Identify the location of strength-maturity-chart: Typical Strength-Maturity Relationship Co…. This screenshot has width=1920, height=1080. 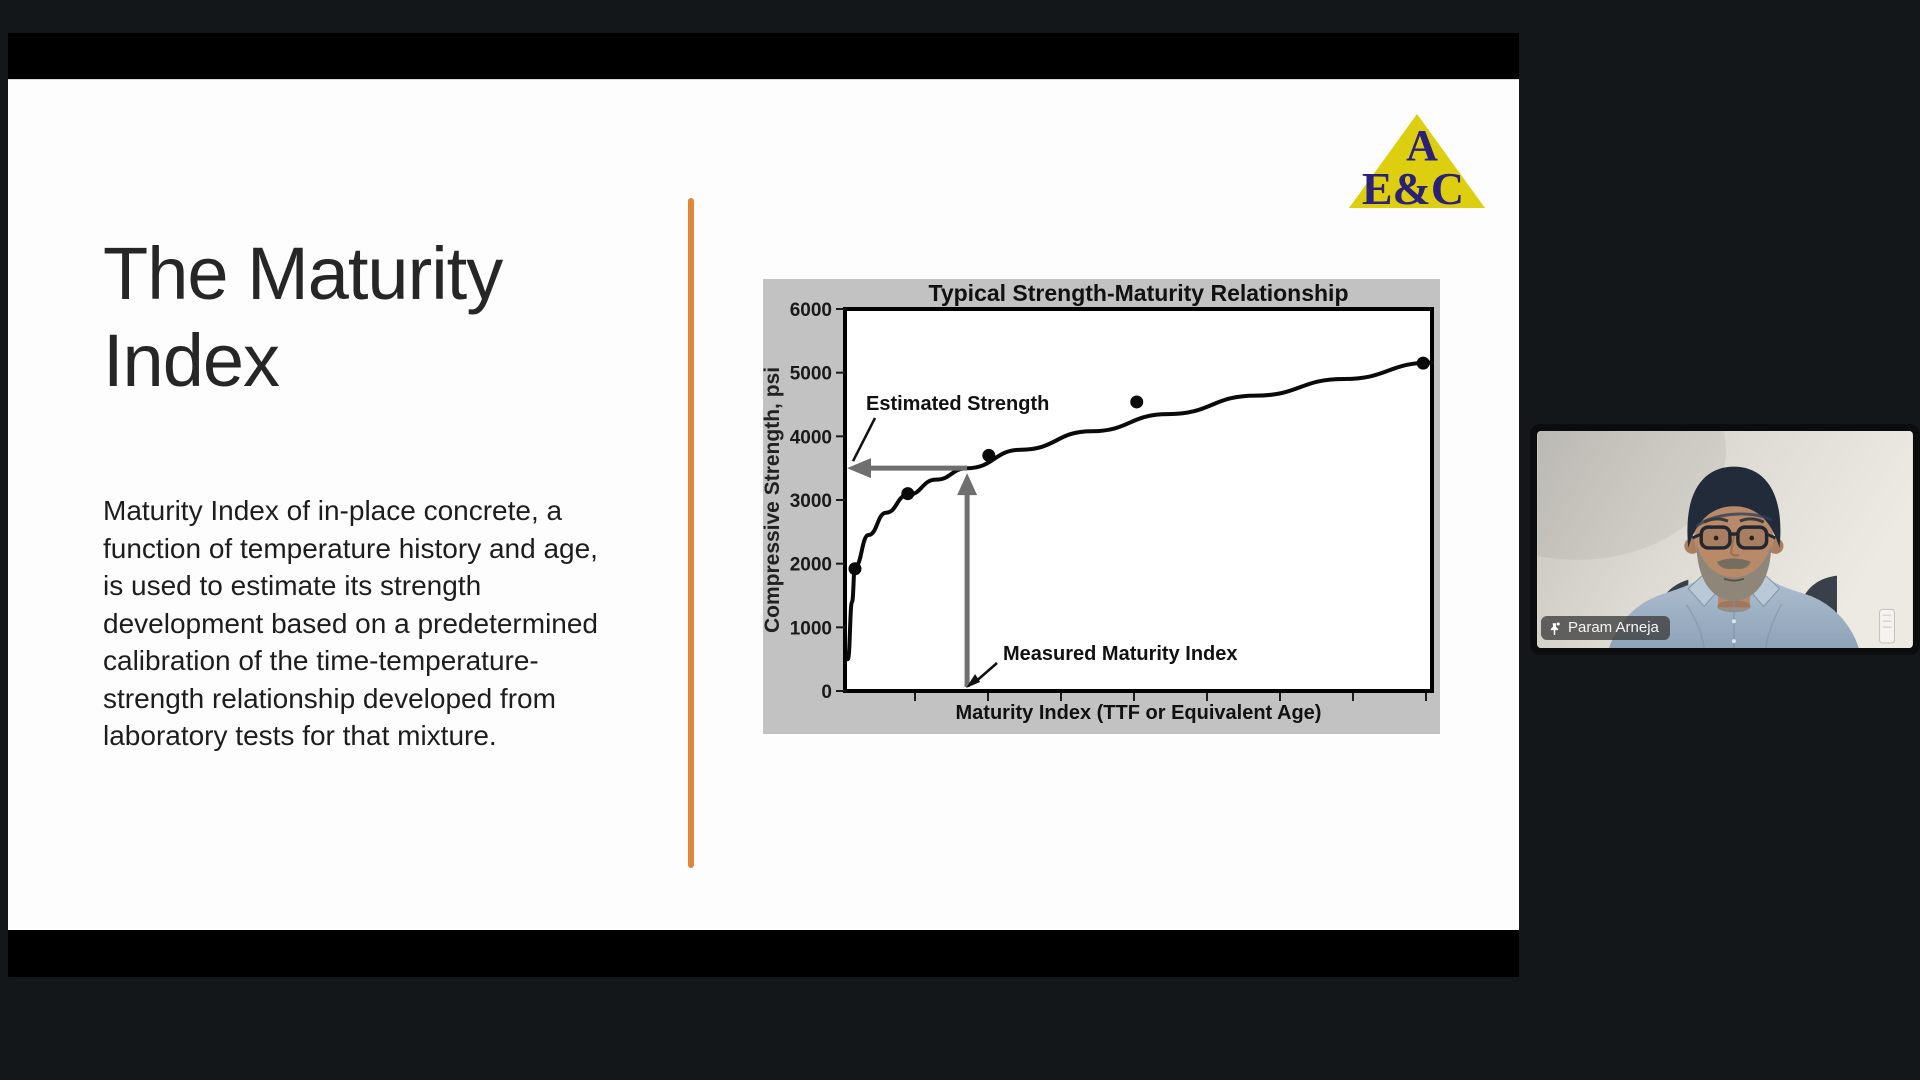
(1101, 506).